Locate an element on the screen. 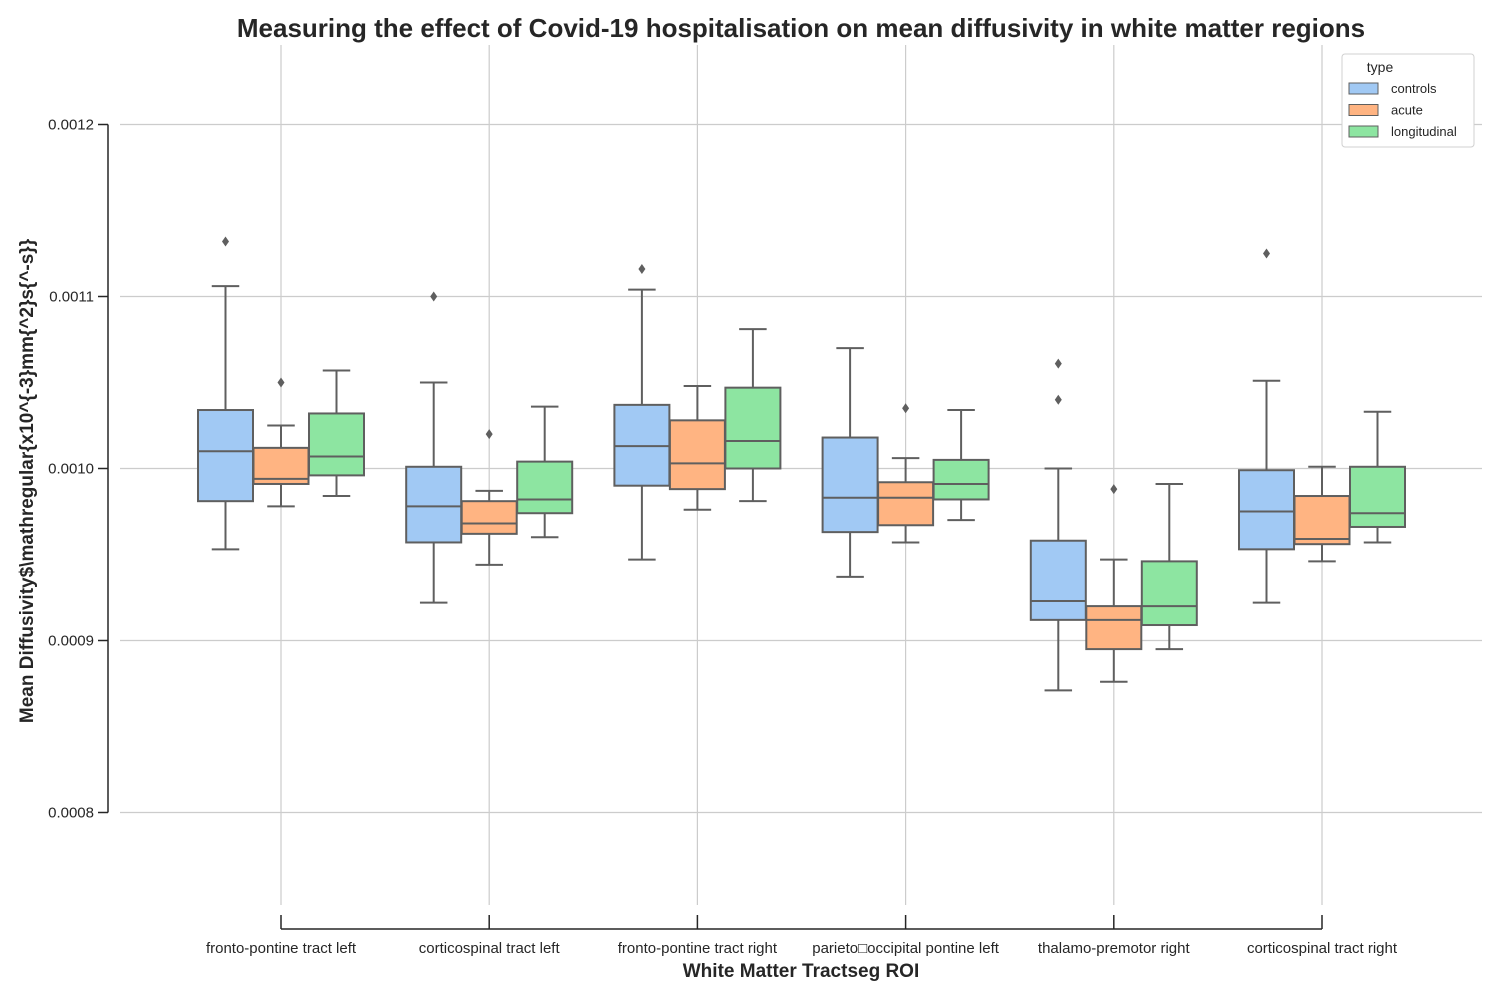 The height and width of the screenshot is (1000, 1500). legend-swatch-controls is located at coordinates (1363, 88).